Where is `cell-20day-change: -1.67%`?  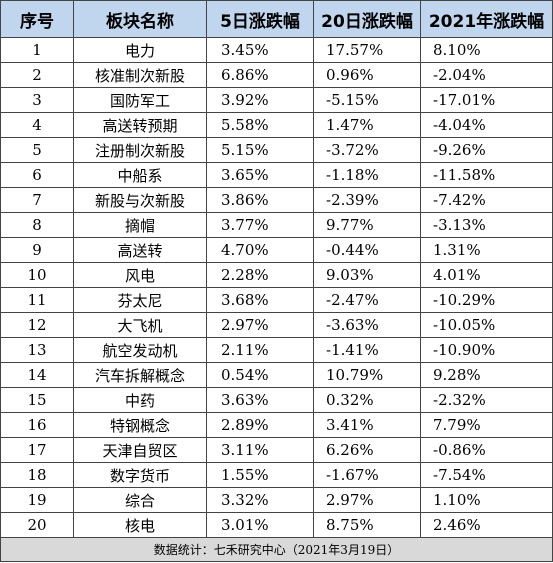 cell-20day-change: -1.67% is located at coordinates (367, 475).